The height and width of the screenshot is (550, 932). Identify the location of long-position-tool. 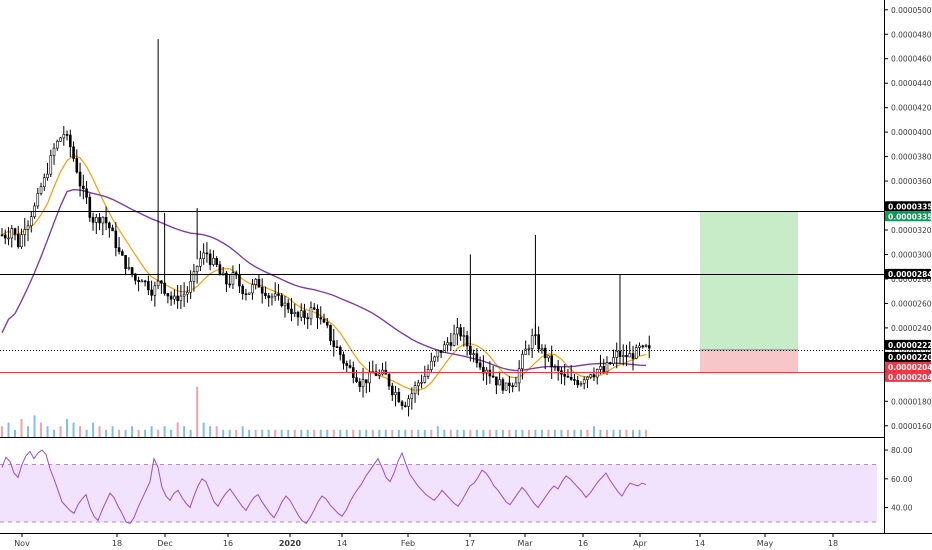
(749, 291).